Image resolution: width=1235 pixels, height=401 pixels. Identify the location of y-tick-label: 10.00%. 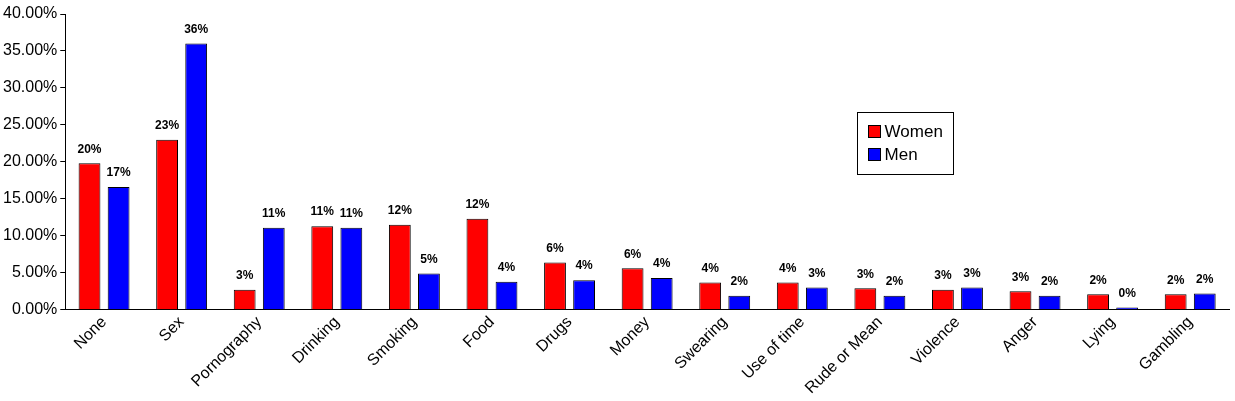
(30, 235).